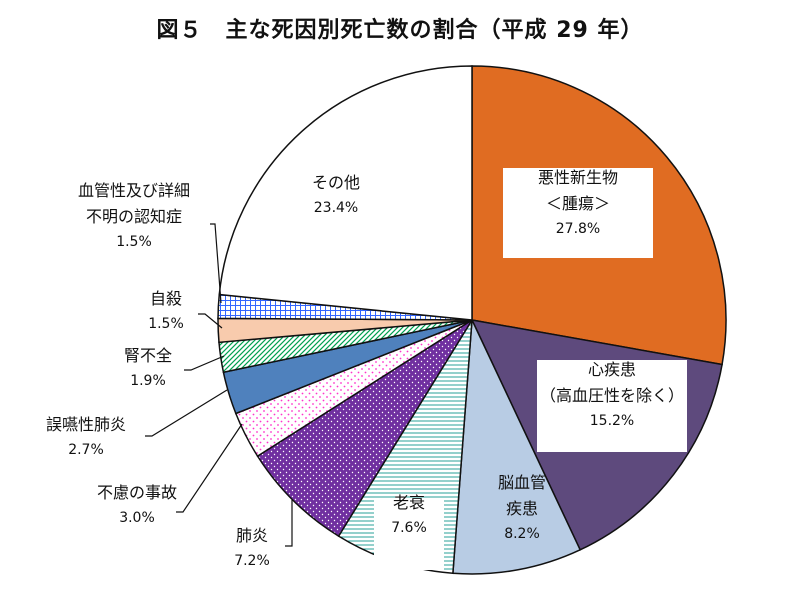 This screenshot has width=800, height=604. What do you see at coordinates (289, 523) in the screenshot?
I see `leader-line-pneumonia` at bounding box center [289, 523].